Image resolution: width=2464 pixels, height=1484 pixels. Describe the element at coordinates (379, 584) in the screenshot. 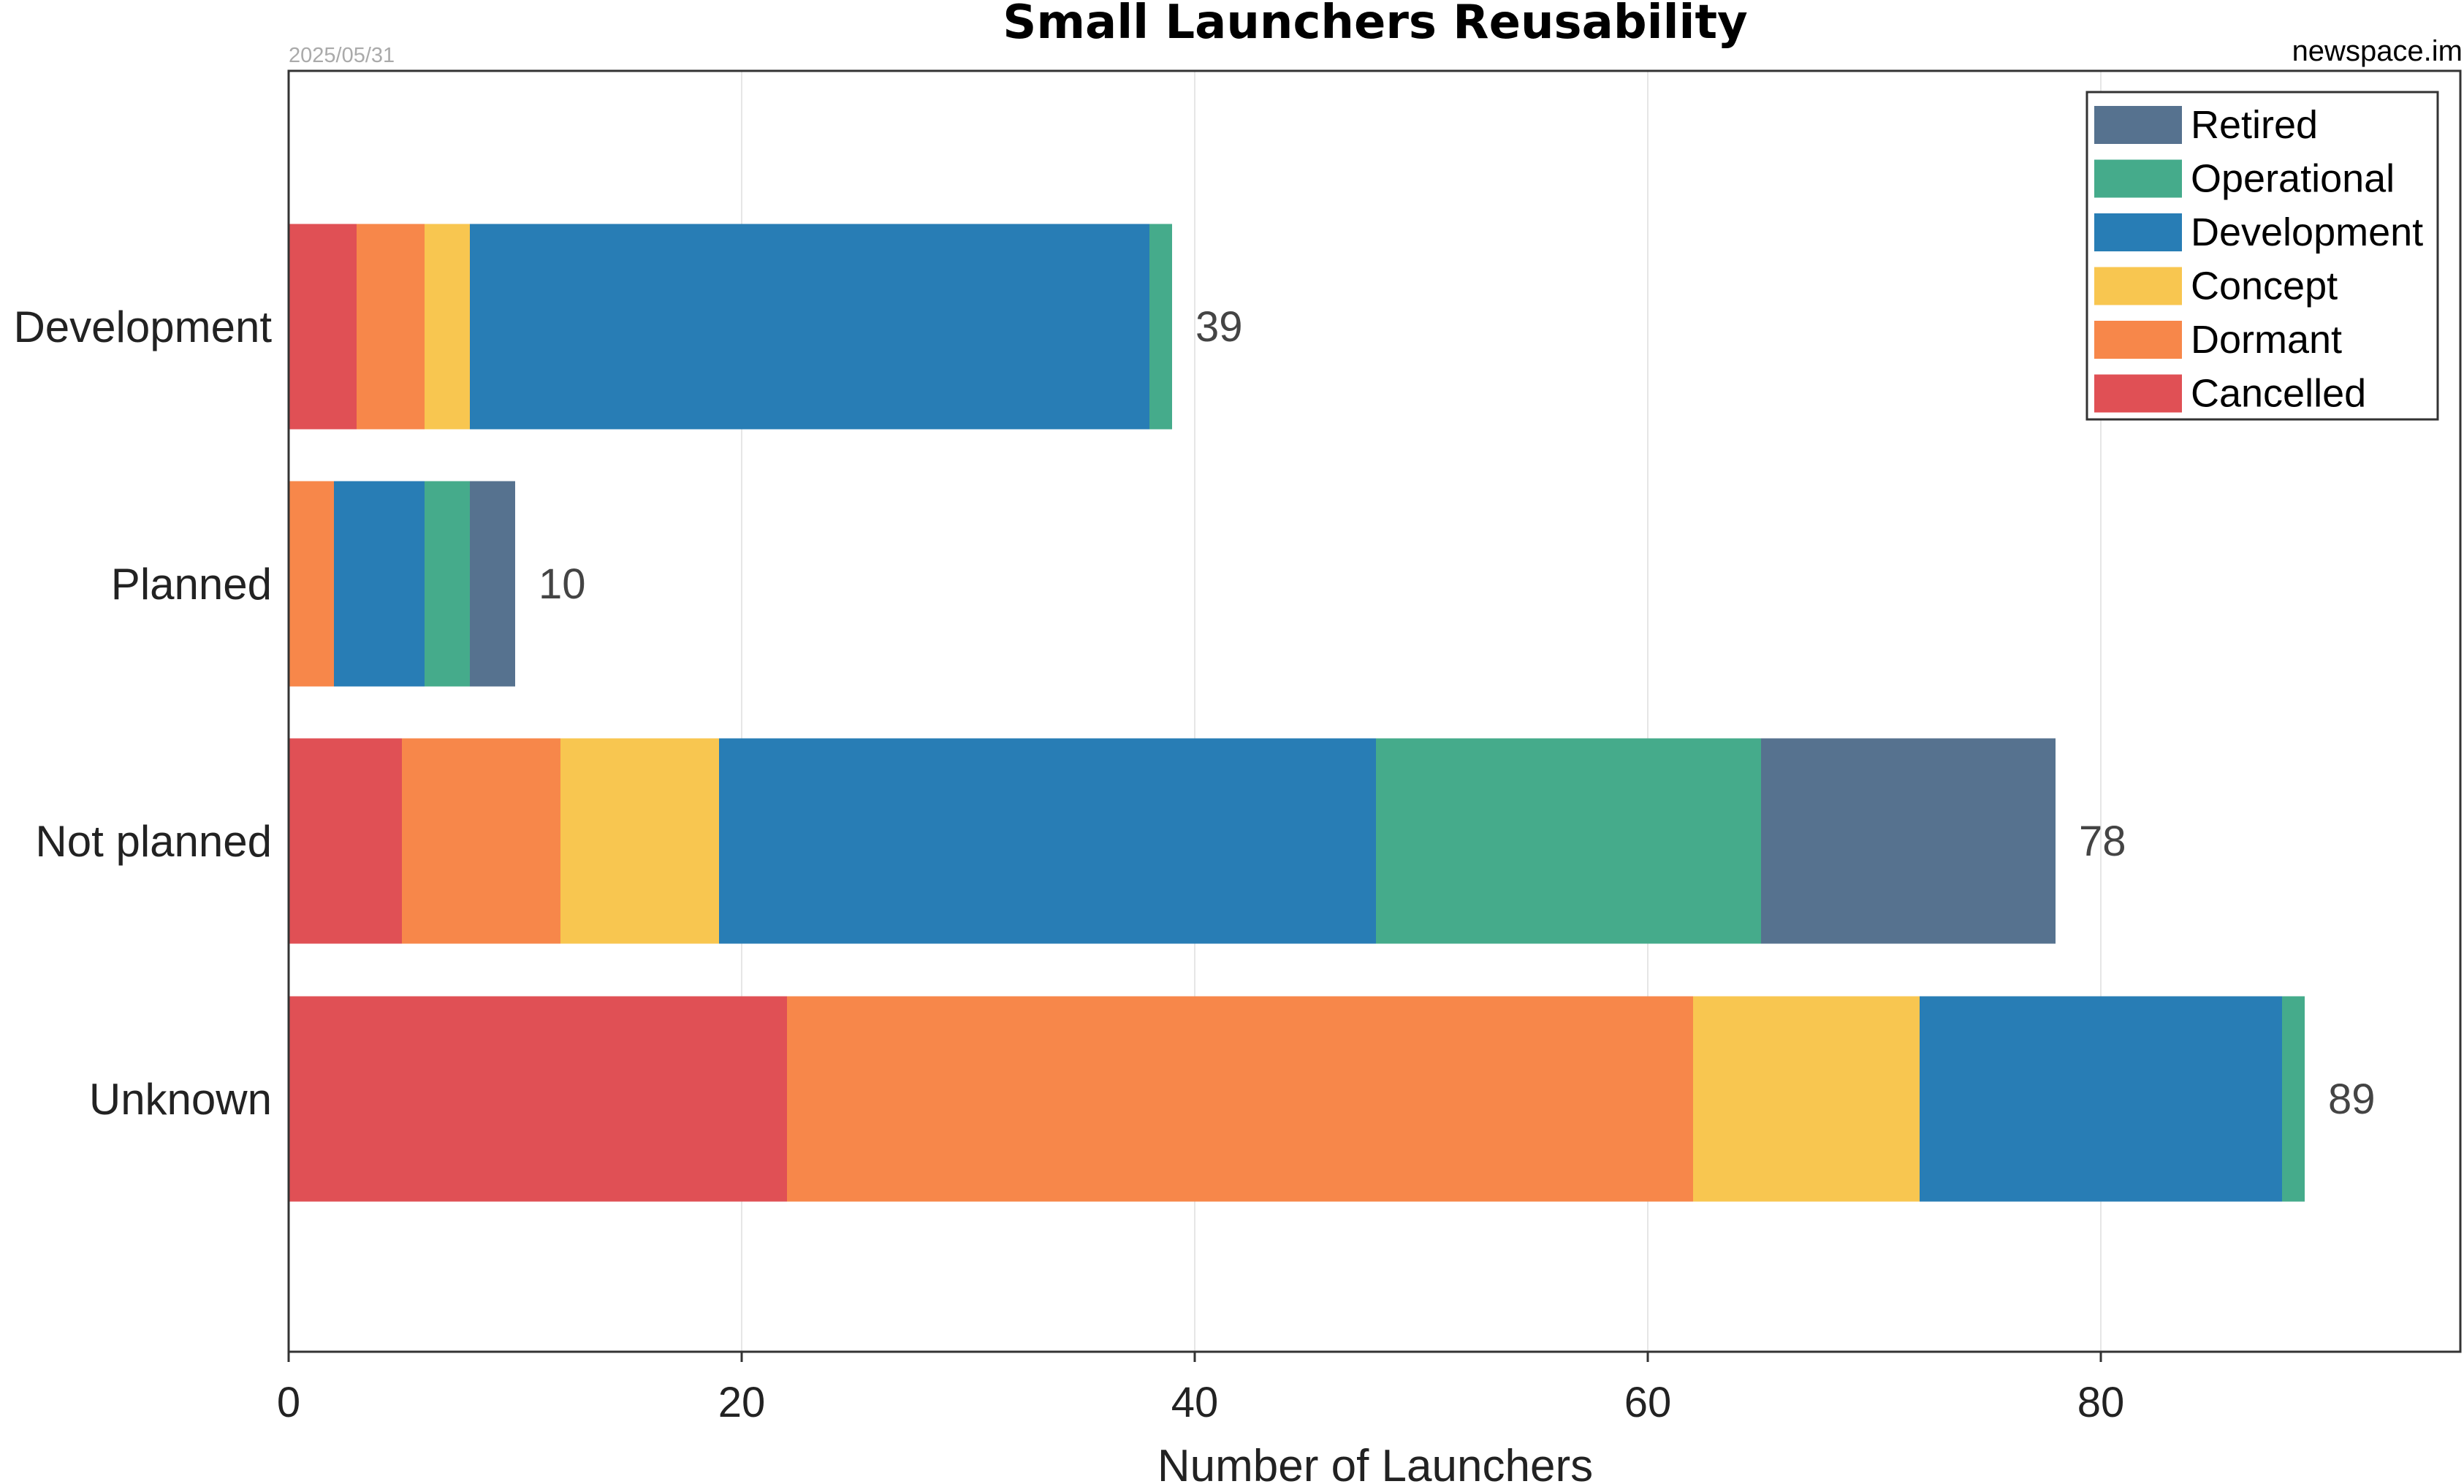

I see `bar-planned-development` at that location.